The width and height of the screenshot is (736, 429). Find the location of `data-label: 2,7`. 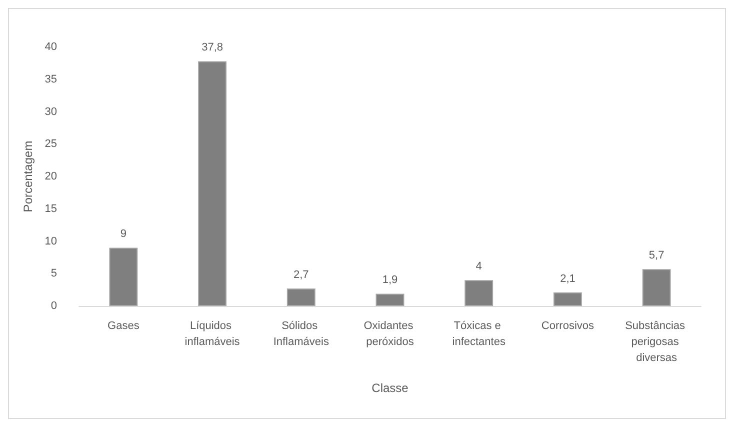

data-label: 2,7 is located at coordinates (301, 275).